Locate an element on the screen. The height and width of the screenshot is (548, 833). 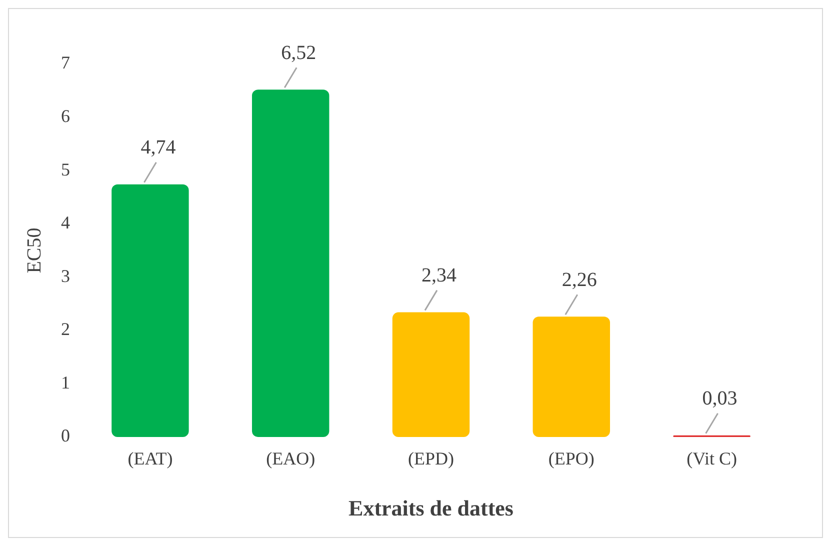
data-label: 2,26 is located at coordinates (579, 279).